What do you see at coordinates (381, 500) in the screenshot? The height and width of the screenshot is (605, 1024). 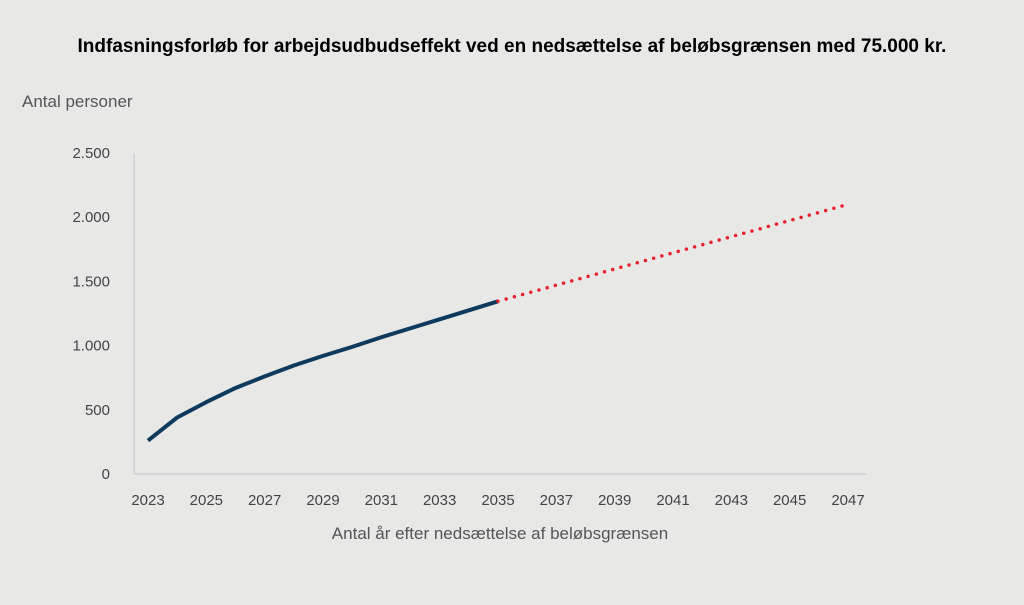 I see `x-tick-label: 2031` at bounding box center [381, 500].